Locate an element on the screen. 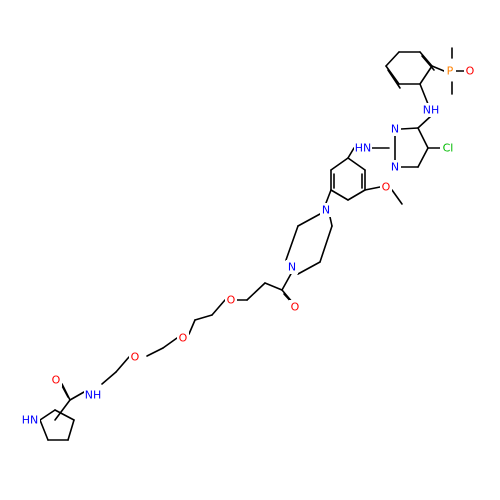  atom-o-methoxy: O is located at coordinates (386, 187).